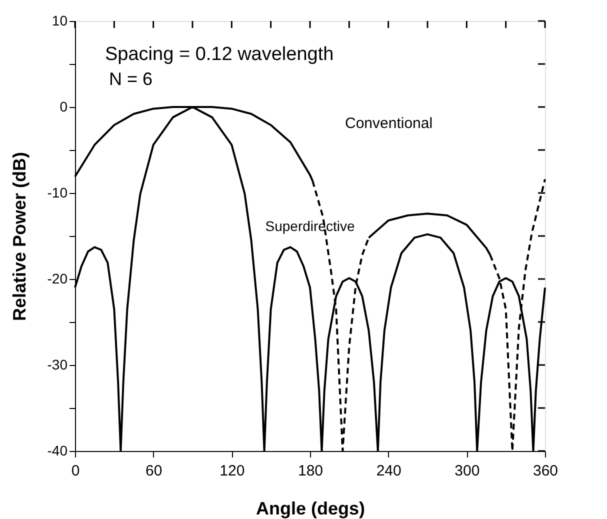 The image size is (607, 519). I want to click on x-tick-label: 0, so click(75, 471).